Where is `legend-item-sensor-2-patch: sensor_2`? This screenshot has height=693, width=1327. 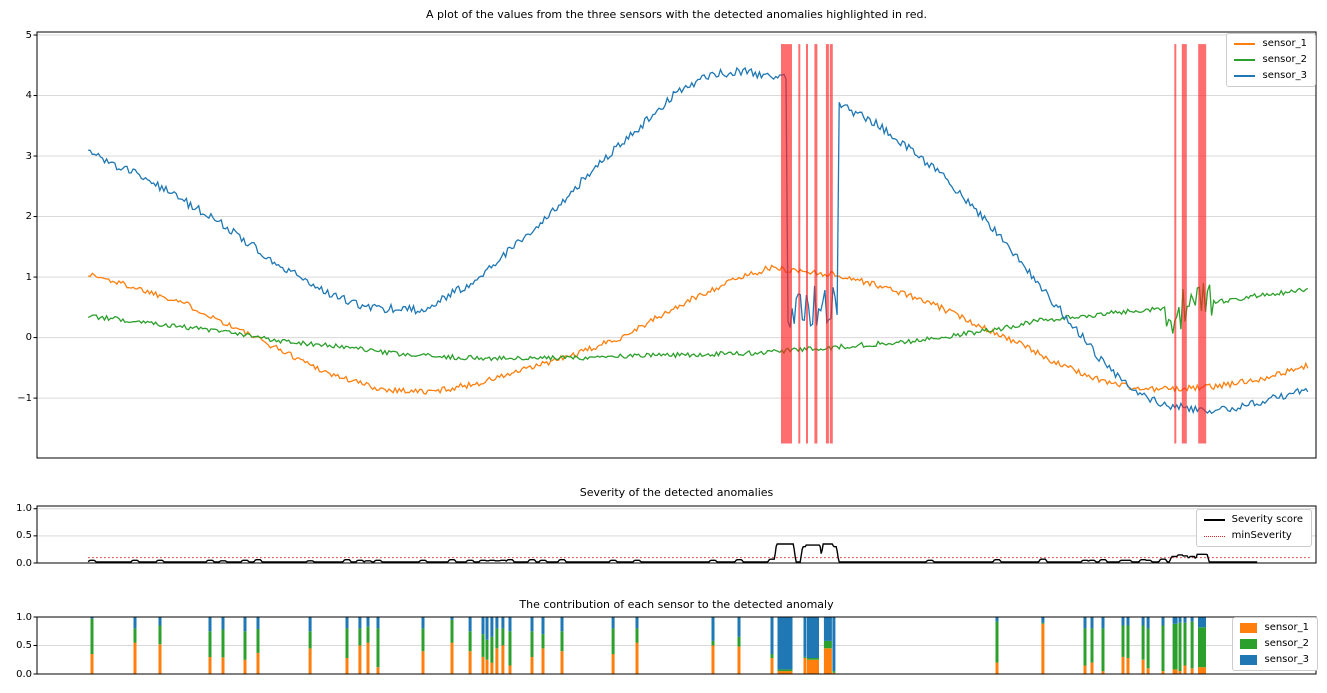 legend-item-sensor-2-patch: sensor_2 is located at coordinates (1274, 644).